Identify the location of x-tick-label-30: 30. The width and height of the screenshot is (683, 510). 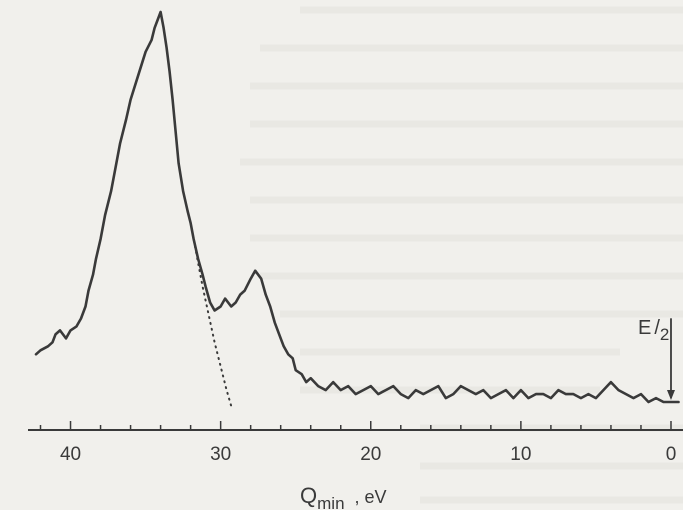
(220, 454).